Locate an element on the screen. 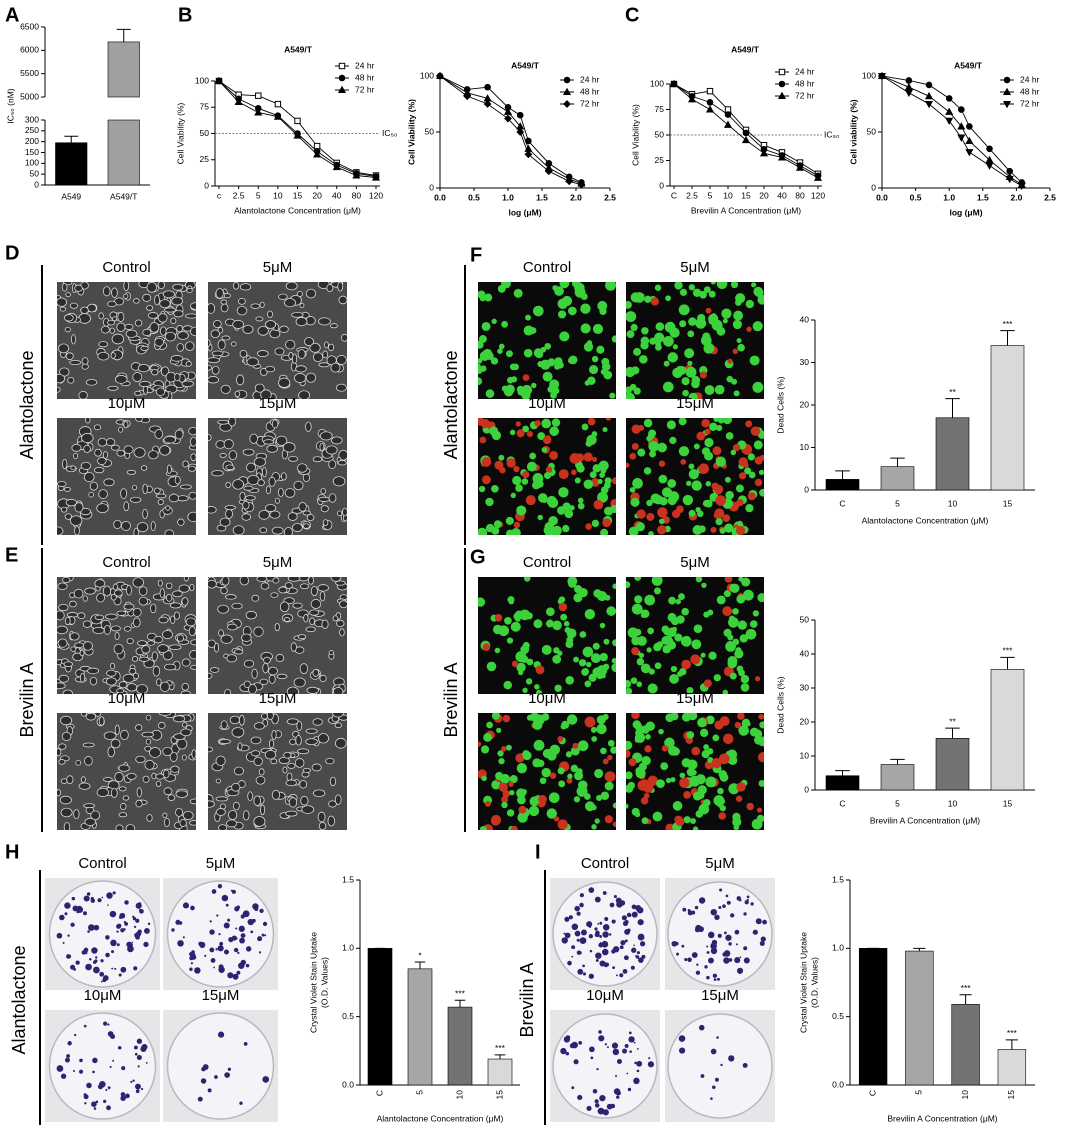 The height and width of the screenshot is (1131, 1065). x-tick-label: C is located at coordinates (379, 1093).